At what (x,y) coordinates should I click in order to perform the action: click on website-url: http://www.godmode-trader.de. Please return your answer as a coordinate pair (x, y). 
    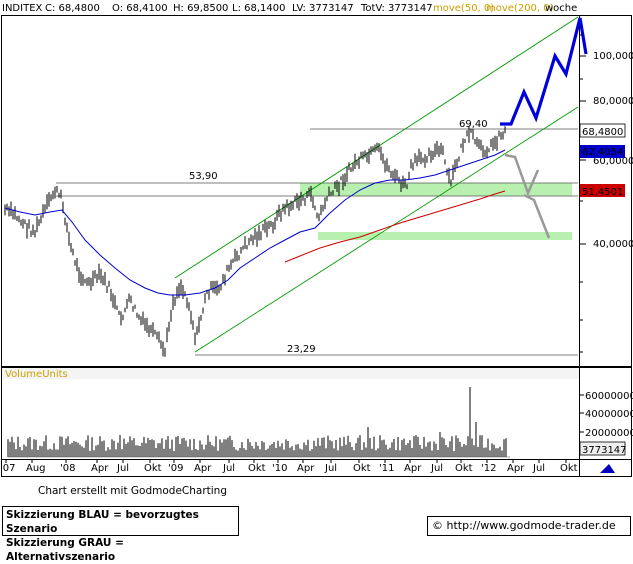
    Looking at the image, I should click on (531, 525).